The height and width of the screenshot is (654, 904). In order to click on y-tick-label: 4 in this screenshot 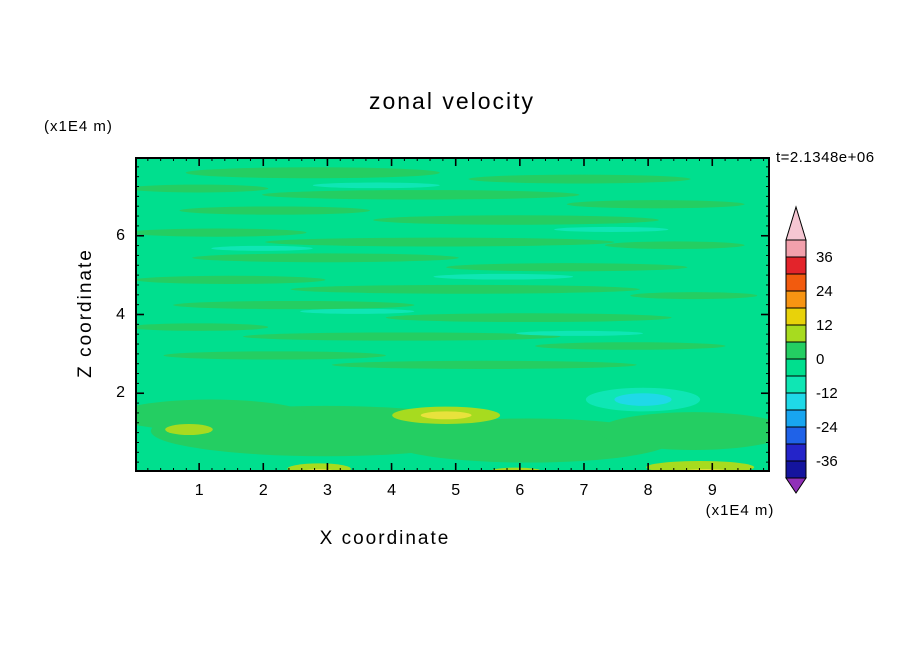, I will do `click(120, 314)`.